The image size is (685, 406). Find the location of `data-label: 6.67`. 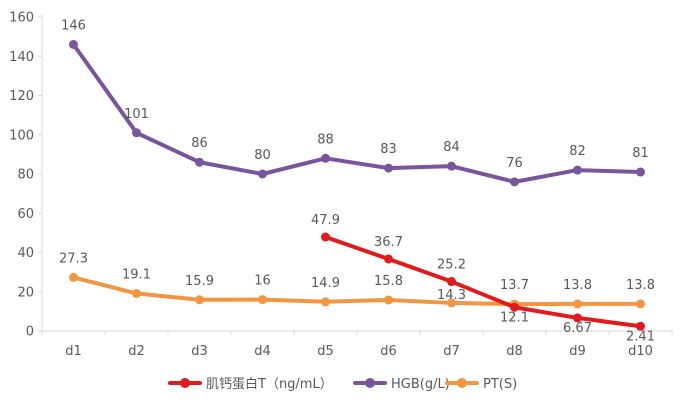

data-label: 6.67 is located at coordinates (577, 328).